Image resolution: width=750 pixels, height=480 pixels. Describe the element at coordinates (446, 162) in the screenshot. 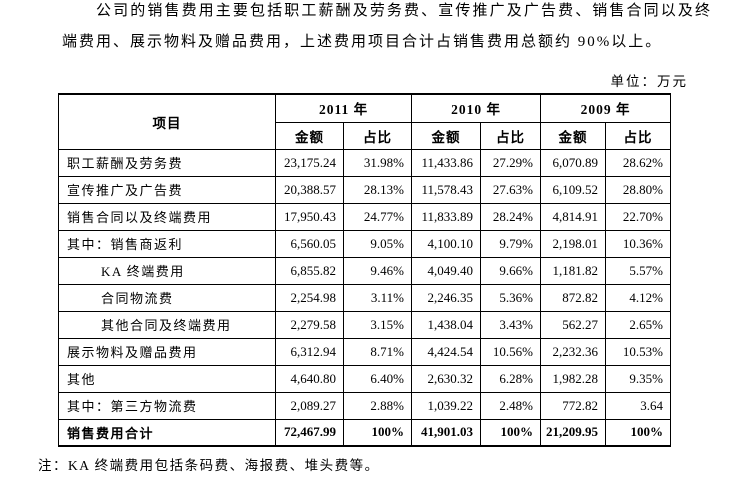

I see `amount-2010-cell: 11,433.86` at that location.